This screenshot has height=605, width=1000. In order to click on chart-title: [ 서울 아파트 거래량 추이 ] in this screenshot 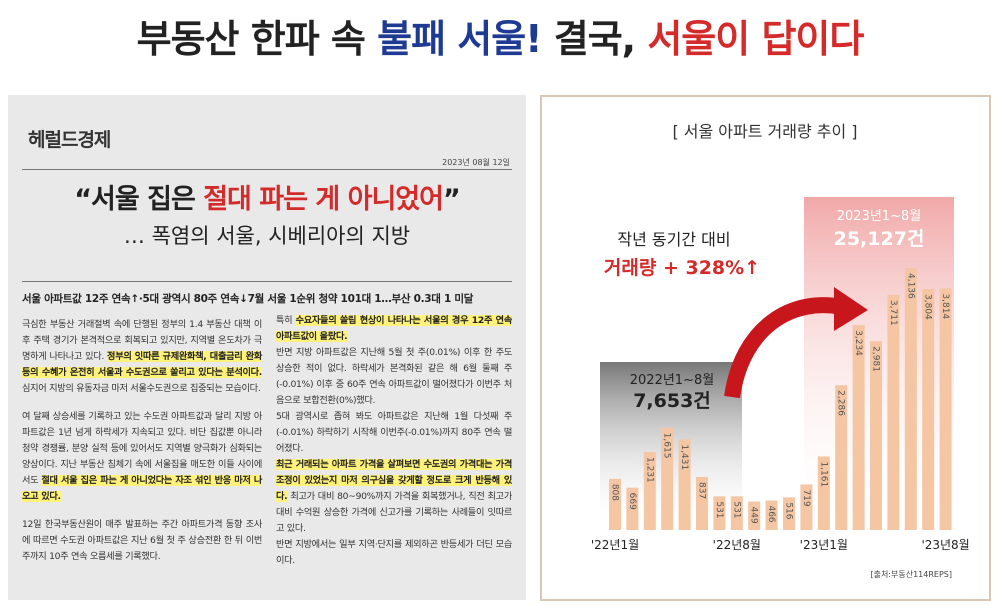, I will do `click(764, 131)`.